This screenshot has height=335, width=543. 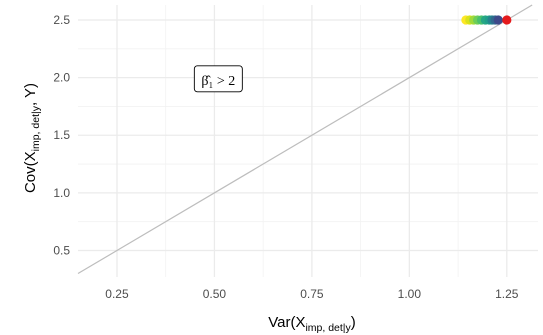 What do you see at coordinates (117, 294) in the screenshot?
I see `x-tick-label: 0.25` at bounding box center [117, 294].